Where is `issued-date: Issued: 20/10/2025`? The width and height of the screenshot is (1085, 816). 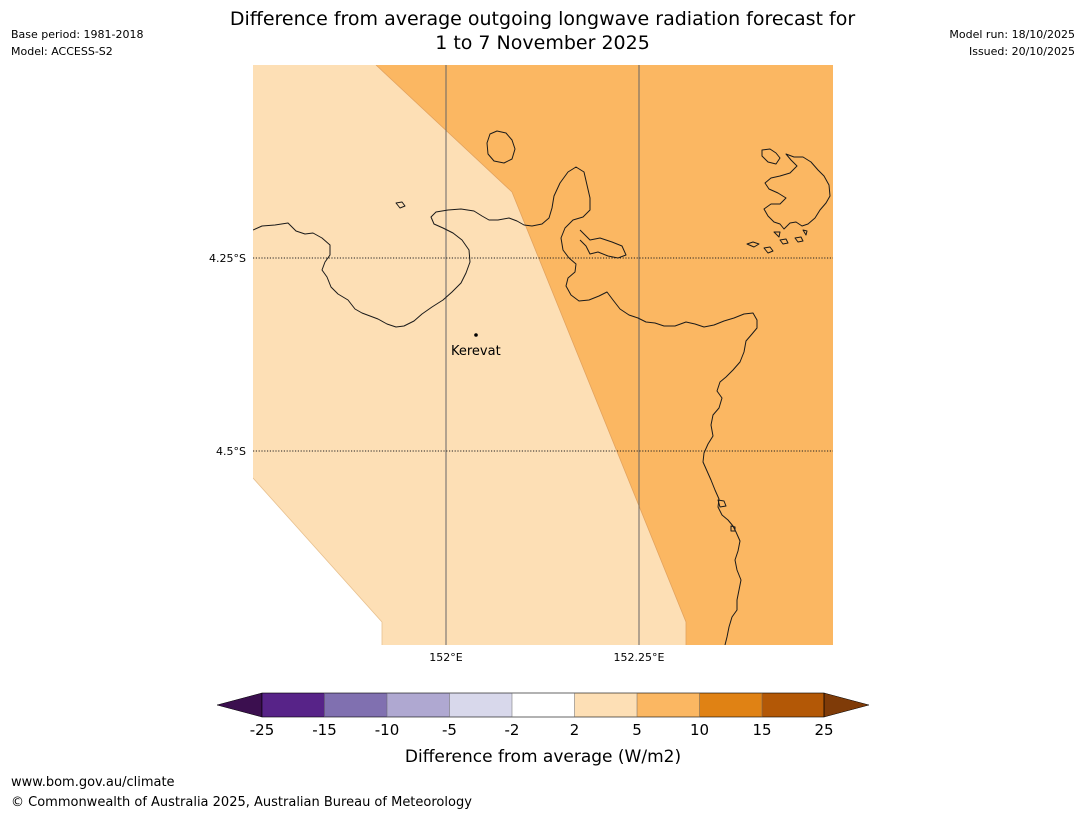 issued-date: Issued: 20/10/2025 is located at coordinates (1021, 51).